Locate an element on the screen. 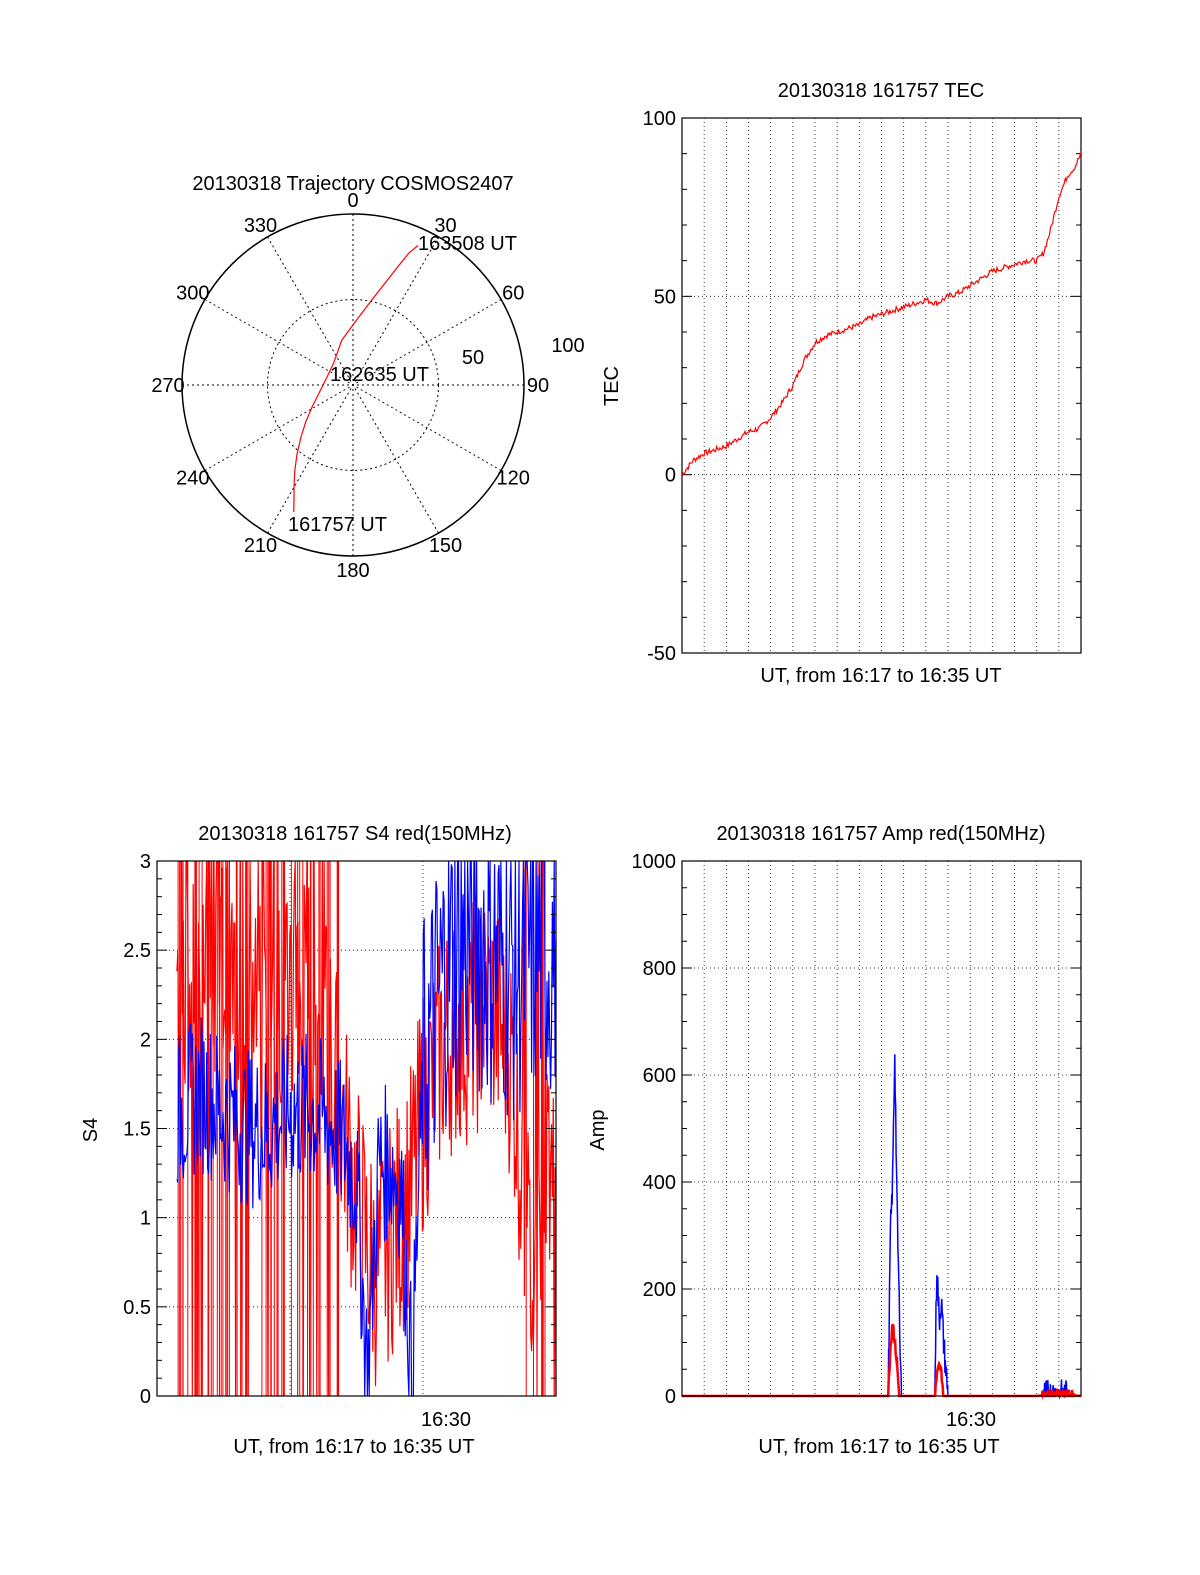 The height and width of the screenshot is (1575, 1200). tec-xlabel: UT, from 16:17 to 16:35 UT is located at coordinates (880, 676).